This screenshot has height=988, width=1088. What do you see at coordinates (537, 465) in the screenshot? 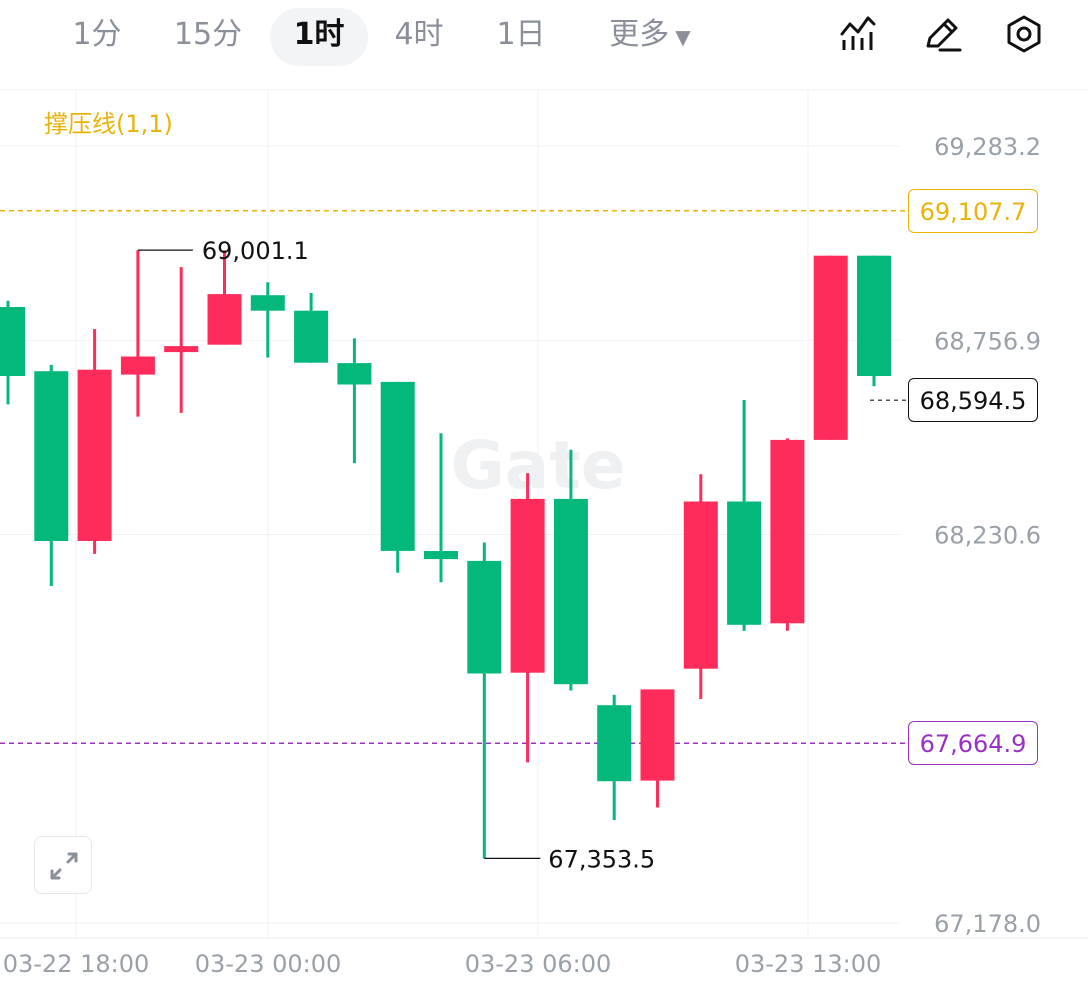
I see `watermark-gate: Gate` at bounding box center [537, 465].